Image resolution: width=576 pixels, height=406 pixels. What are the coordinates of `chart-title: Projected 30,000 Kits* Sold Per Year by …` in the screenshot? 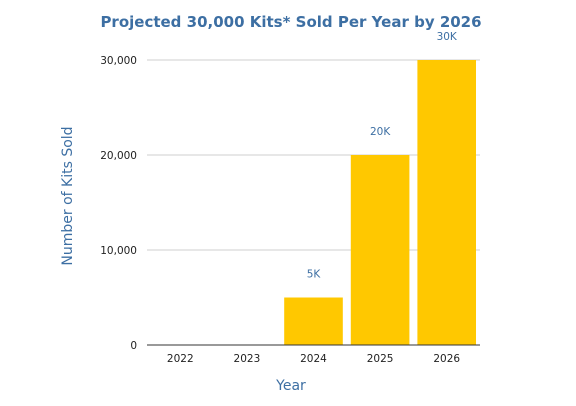 It's located at (290, 22).